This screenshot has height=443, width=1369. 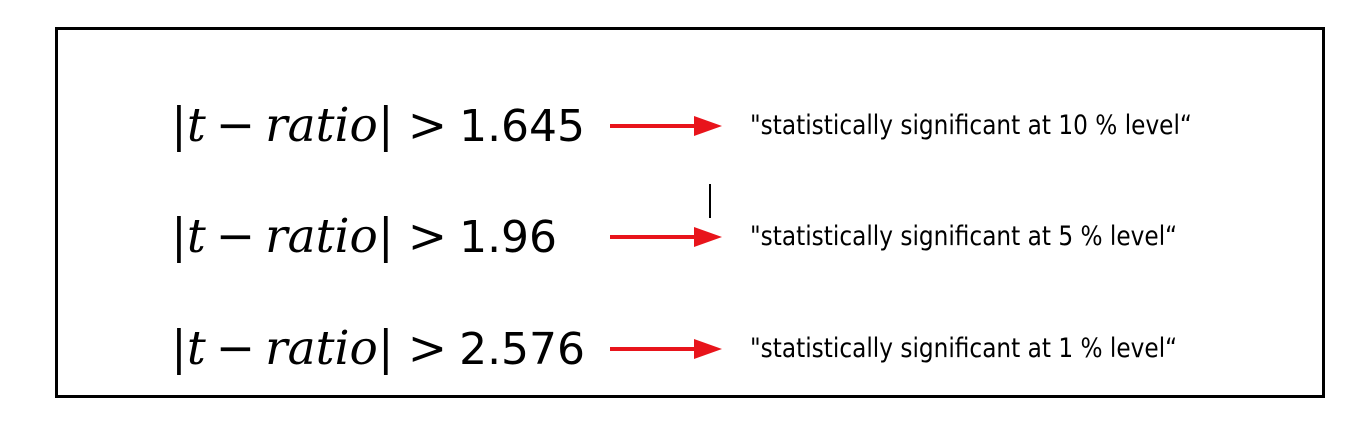 I want to click on text-cursor, so click(x=710, y=201).